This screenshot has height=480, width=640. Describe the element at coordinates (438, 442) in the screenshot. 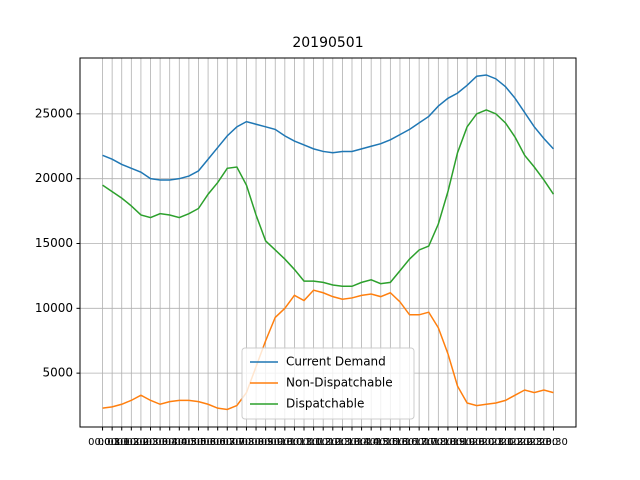

I see `x-tick-label: 17:30` at that location.